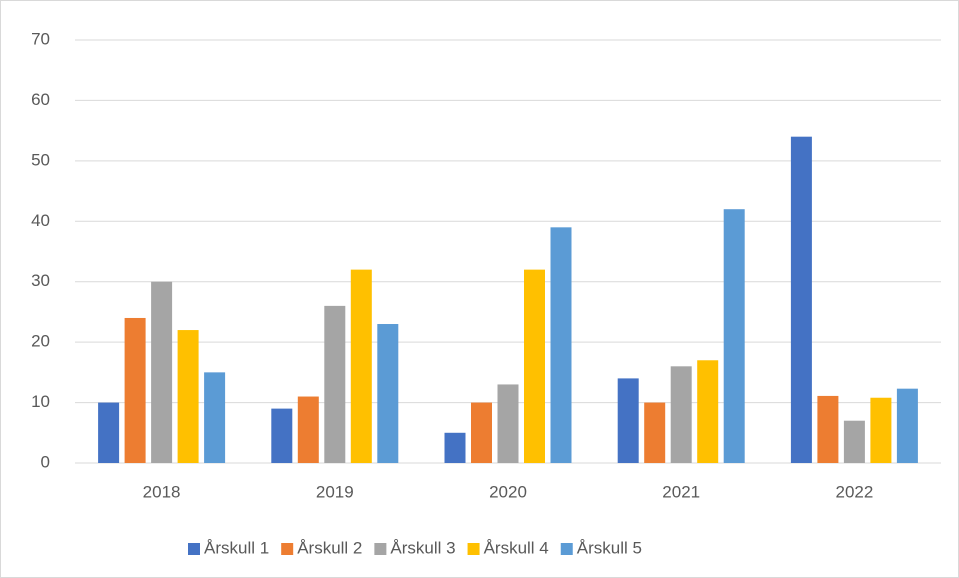 The image size is (959, 578). What do you see at coordinates (329, 547) in the screenshot?
I see `legend-label: Årskull 2` at bounding box center [329, 547].